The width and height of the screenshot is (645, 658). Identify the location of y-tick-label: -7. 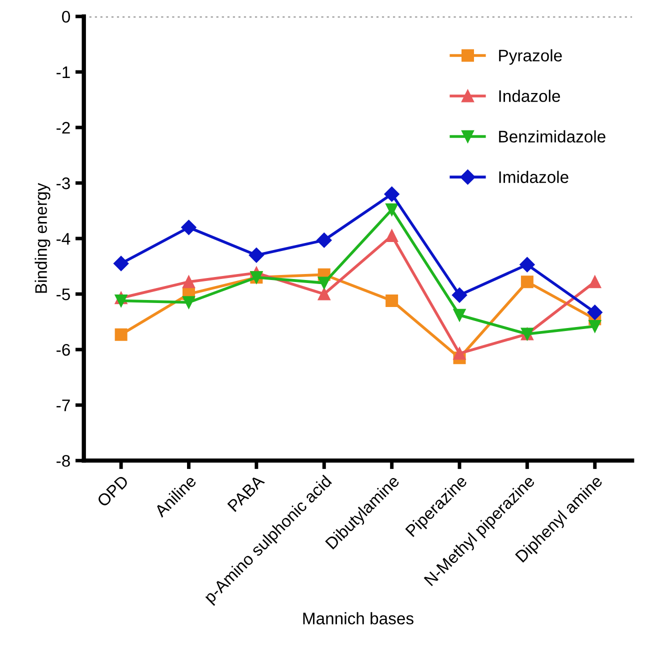
(63, 406).